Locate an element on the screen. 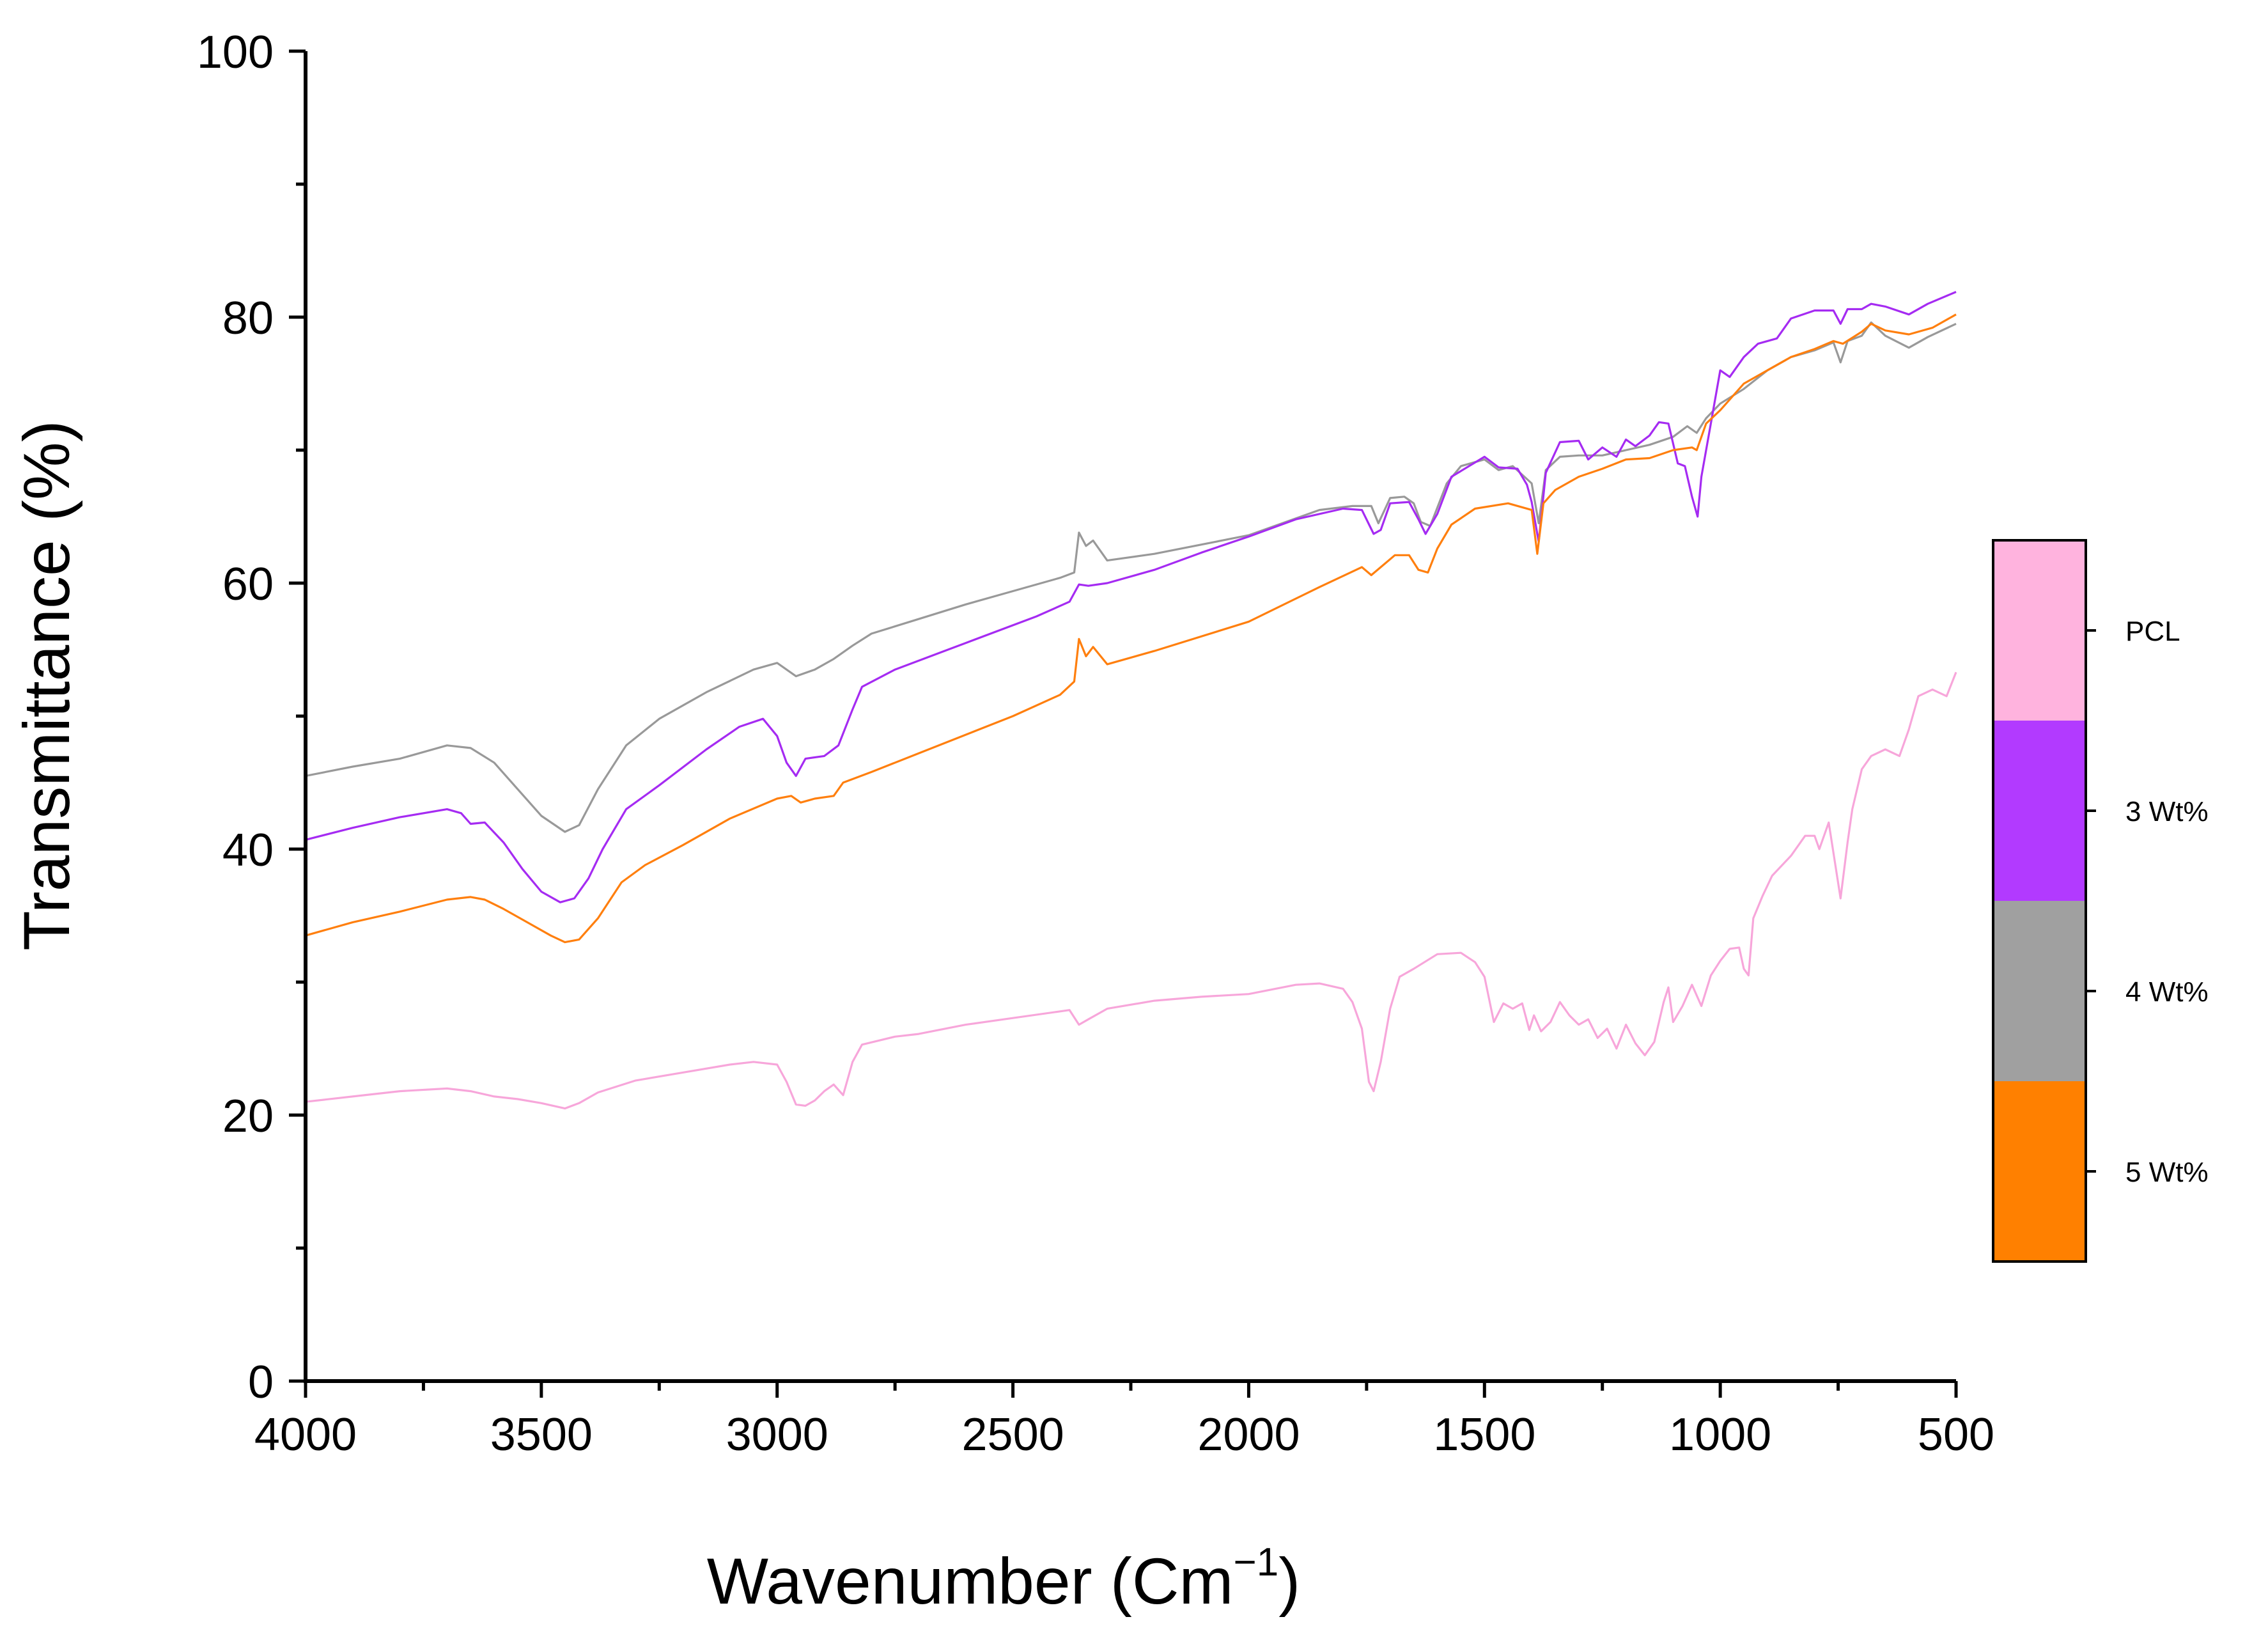  x-axis-title-close: ) is located at coordinates (1289, 1581).